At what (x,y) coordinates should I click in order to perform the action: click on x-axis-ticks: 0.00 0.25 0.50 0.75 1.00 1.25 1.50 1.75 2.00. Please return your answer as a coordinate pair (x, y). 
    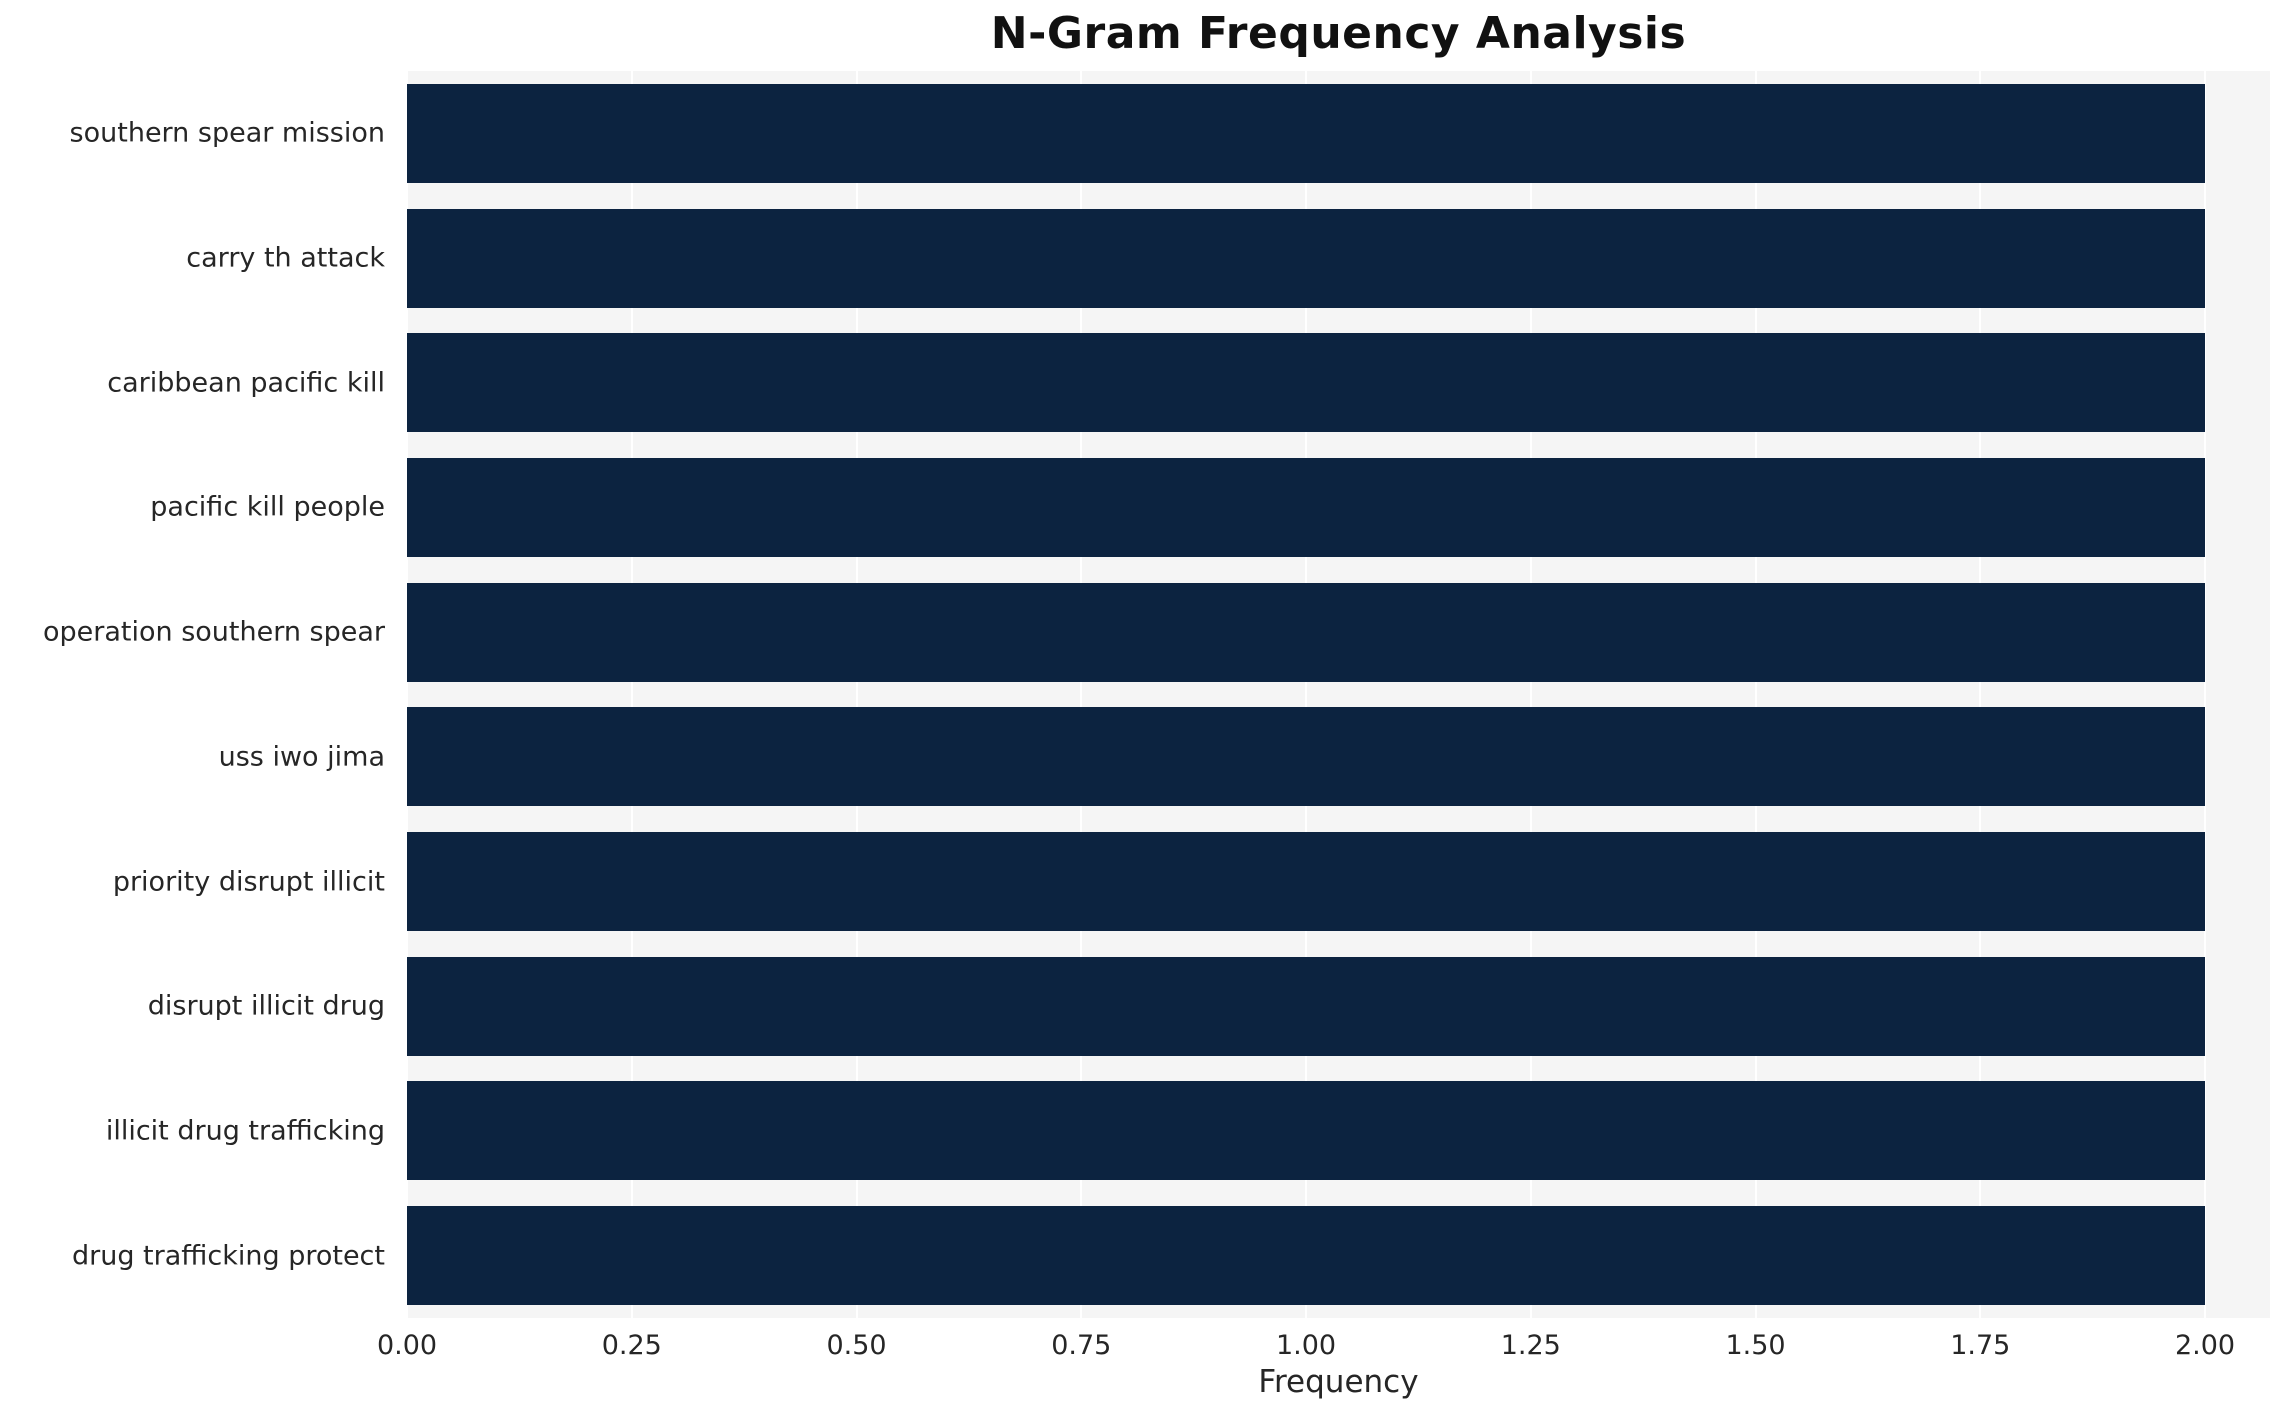
    Looking at the image, I should click on (1323, 1350).